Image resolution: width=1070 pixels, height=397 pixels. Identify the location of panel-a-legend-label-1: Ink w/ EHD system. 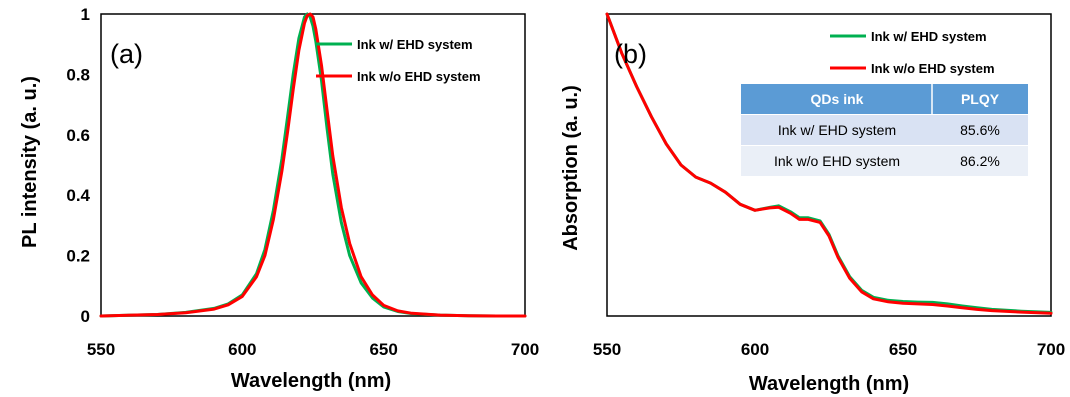
(415, 44).